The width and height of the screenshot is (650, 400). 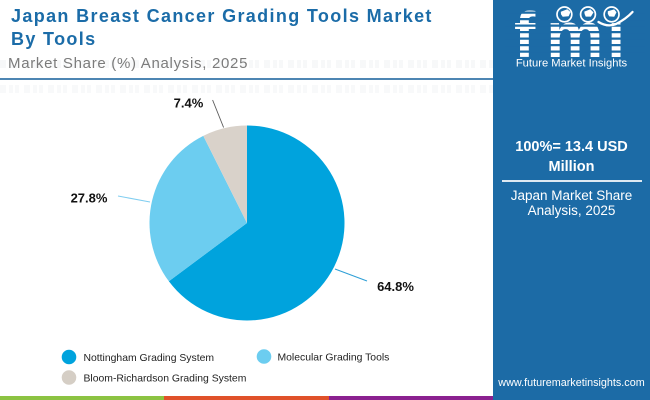 I want to click on svg-text: Future Market Insights, so click(x=572, y=64).